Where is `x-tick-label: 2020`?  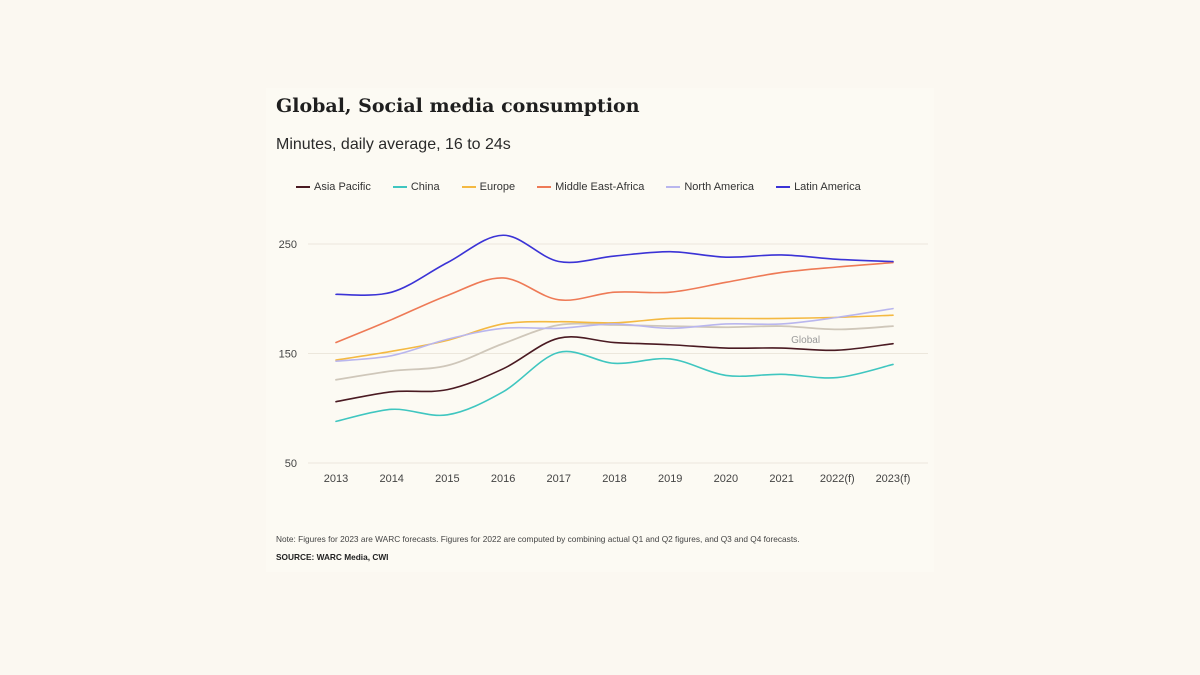 x-tick-label: 2020 is located at coordinates (726, 479).